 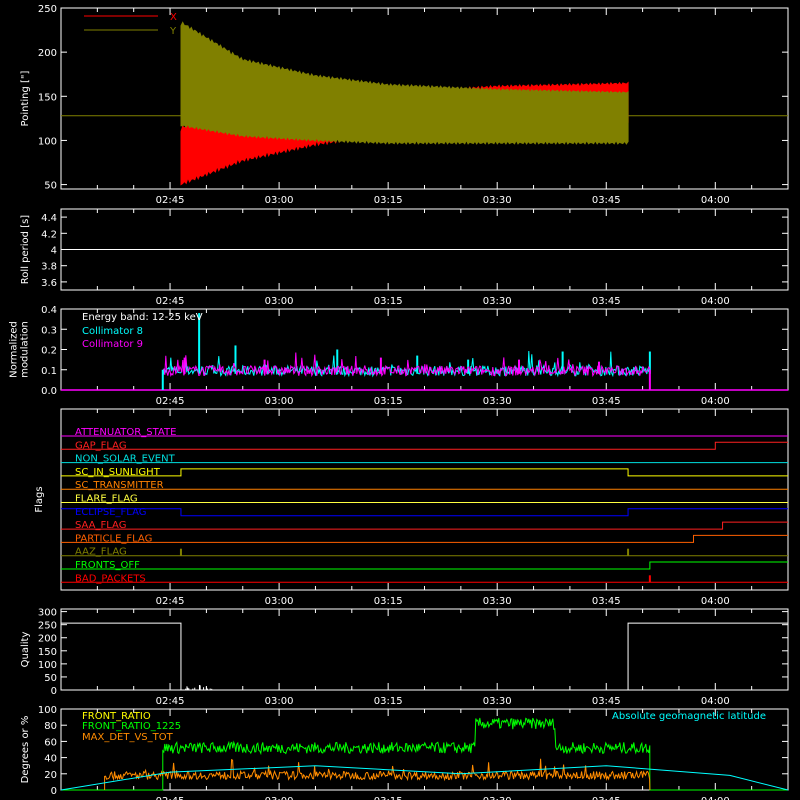 What do you see at coordinates (49, 310) in the screenshot?
I see `y-tick-label: 0.4` at bounding box center [49, 310].